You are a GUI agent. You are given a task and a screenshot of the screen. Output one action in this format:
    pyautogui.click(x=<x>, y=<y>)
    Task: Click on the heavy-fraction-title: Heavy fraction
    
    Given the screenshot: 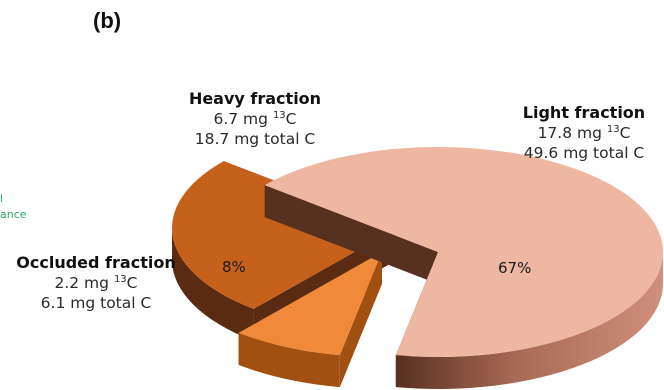 What is the action you would take?
    pyautogui.click(x=255, y=98)
    